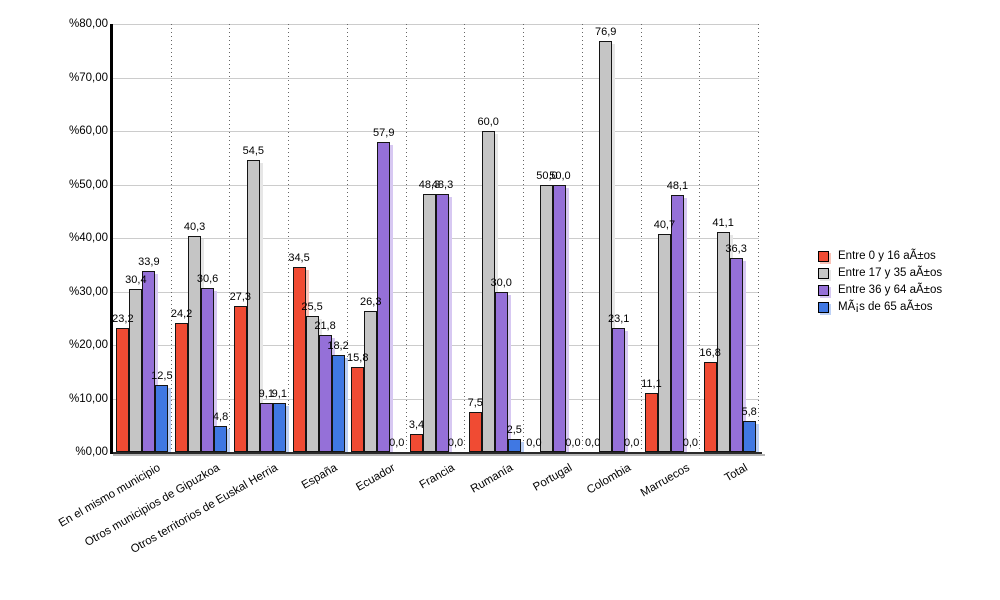 The width and height of the screenshot is (1000, 600). What do you see at coordinates (299, 258) in the screenshot?
I see `value-label: 34,5` at bounding box center [299, 258].